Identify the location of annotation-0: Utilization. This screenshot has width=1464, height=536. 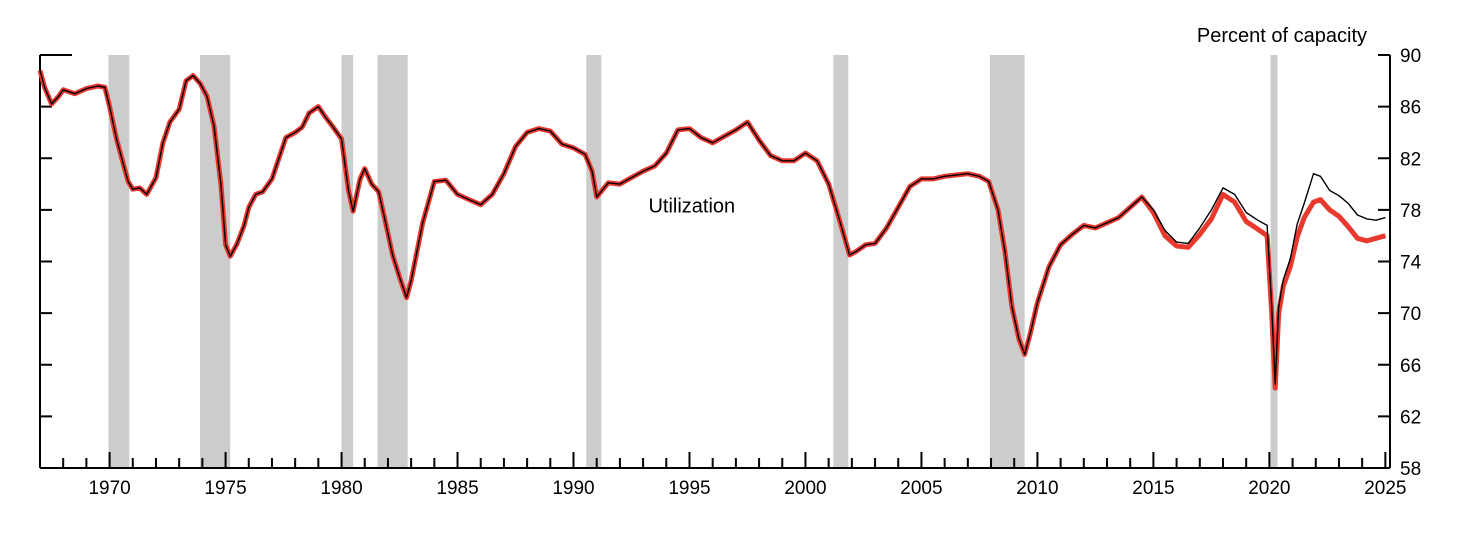
(691, 206).